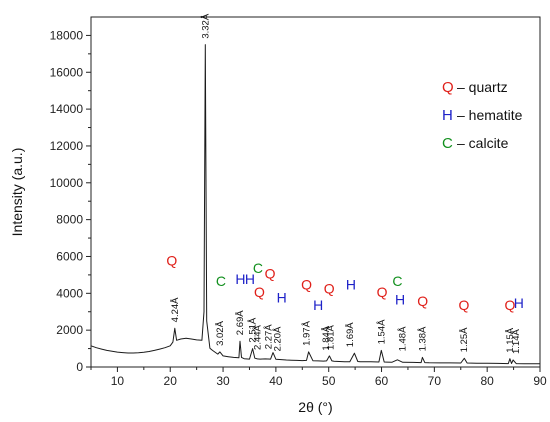  Describe the element at coordinates (240, 322) in the screenshot. I see `d-spacing-label: 2.69Å` at that location.